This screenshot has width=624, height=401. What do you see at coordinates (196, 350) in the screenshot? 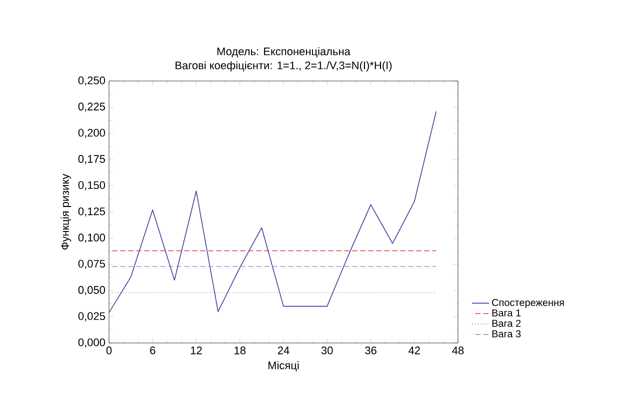
I see `x-tick-label: 12` at bounding box center [196, 350].